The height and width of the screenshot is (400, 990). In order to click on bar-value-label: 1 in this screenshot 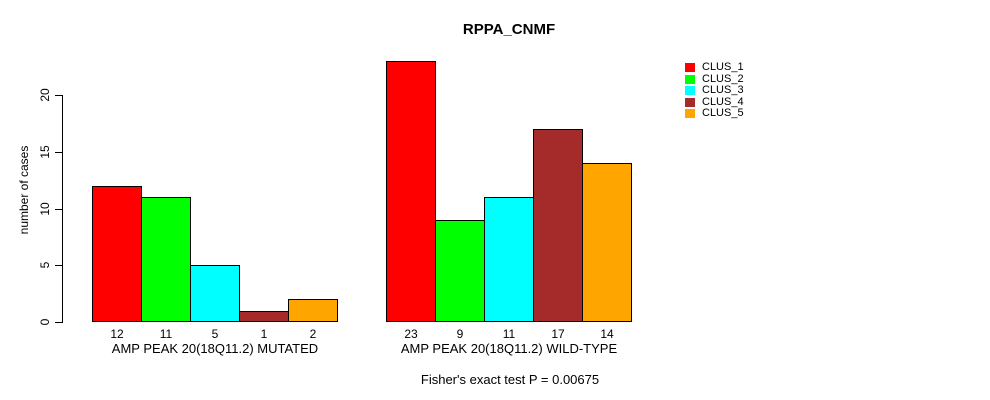, I will do `click(264, 334)`.